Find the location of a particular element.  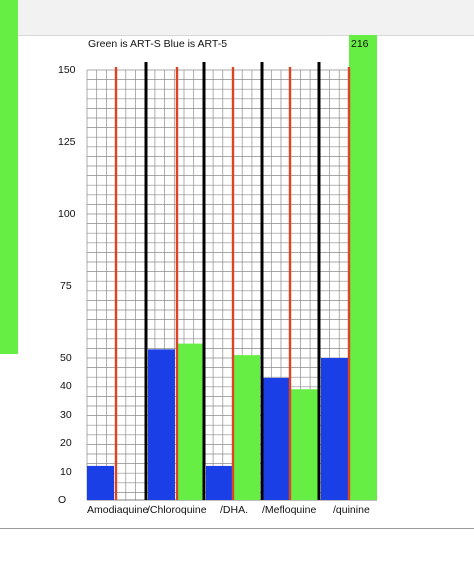

y-tick-label: O is located at coordinates (62, 500).